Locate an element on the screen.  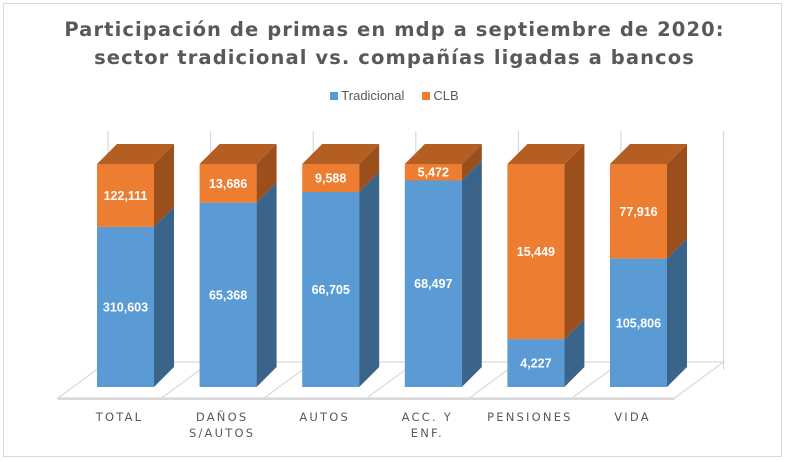
value-label-tradicional: 68,497 is located at coordinates (433, 284).